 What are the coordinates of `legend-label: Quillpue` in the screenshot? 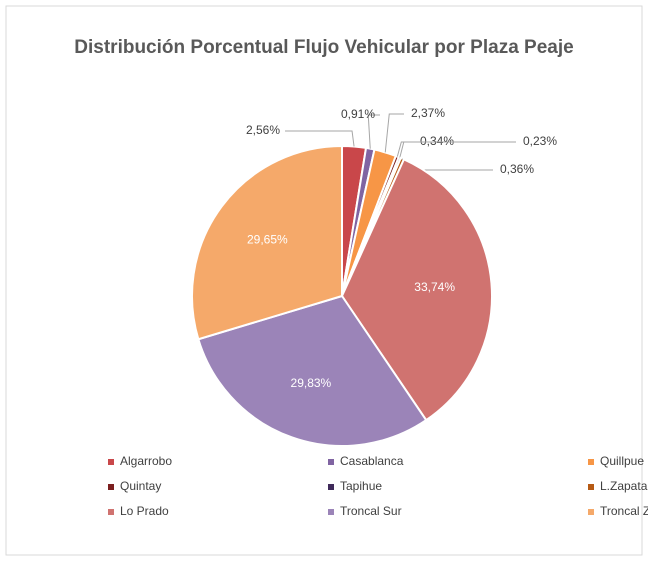 It's located at (622, 461).